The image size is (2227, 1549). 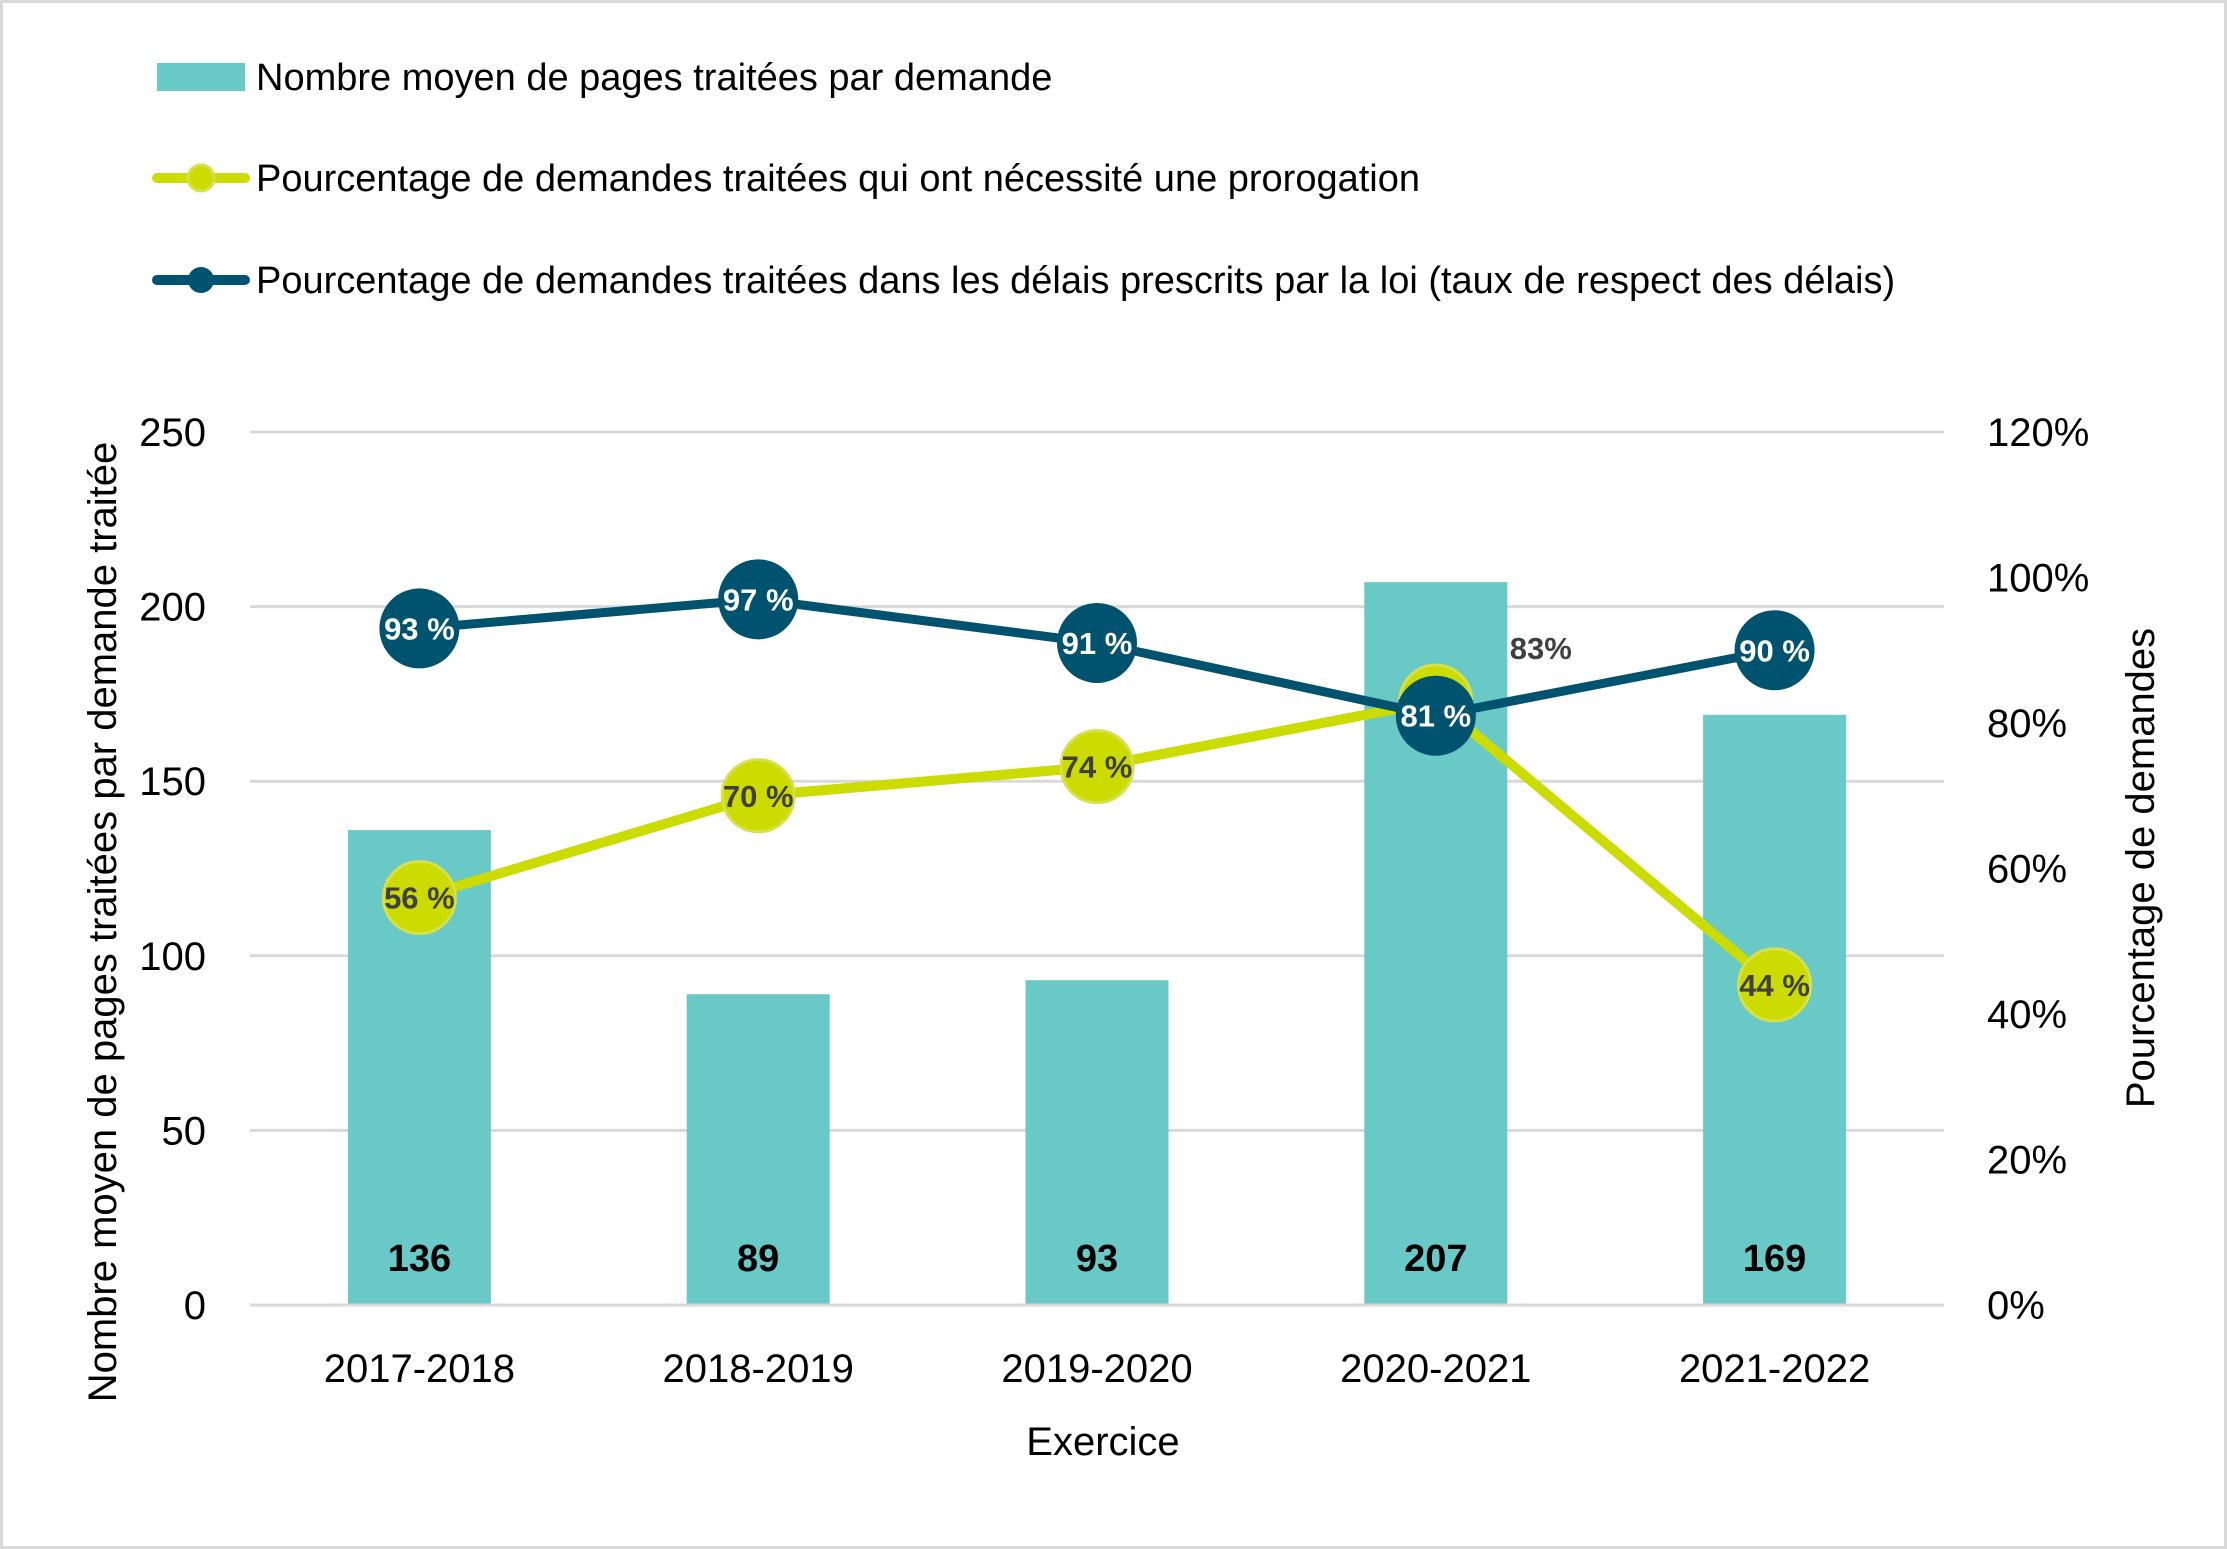 I want to click on y-tick-label: 0, so click(x=195, y=1306).